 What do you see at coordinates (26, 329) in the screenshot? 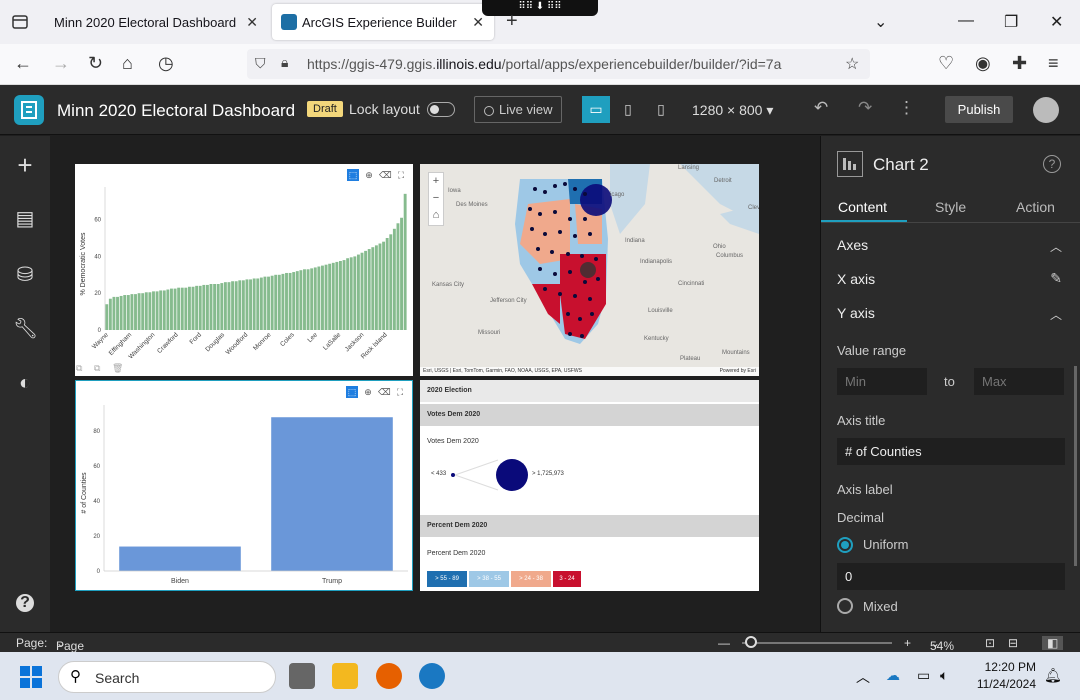
I see `tools-icon: 🔧︎` at bounding box center [26, 329].